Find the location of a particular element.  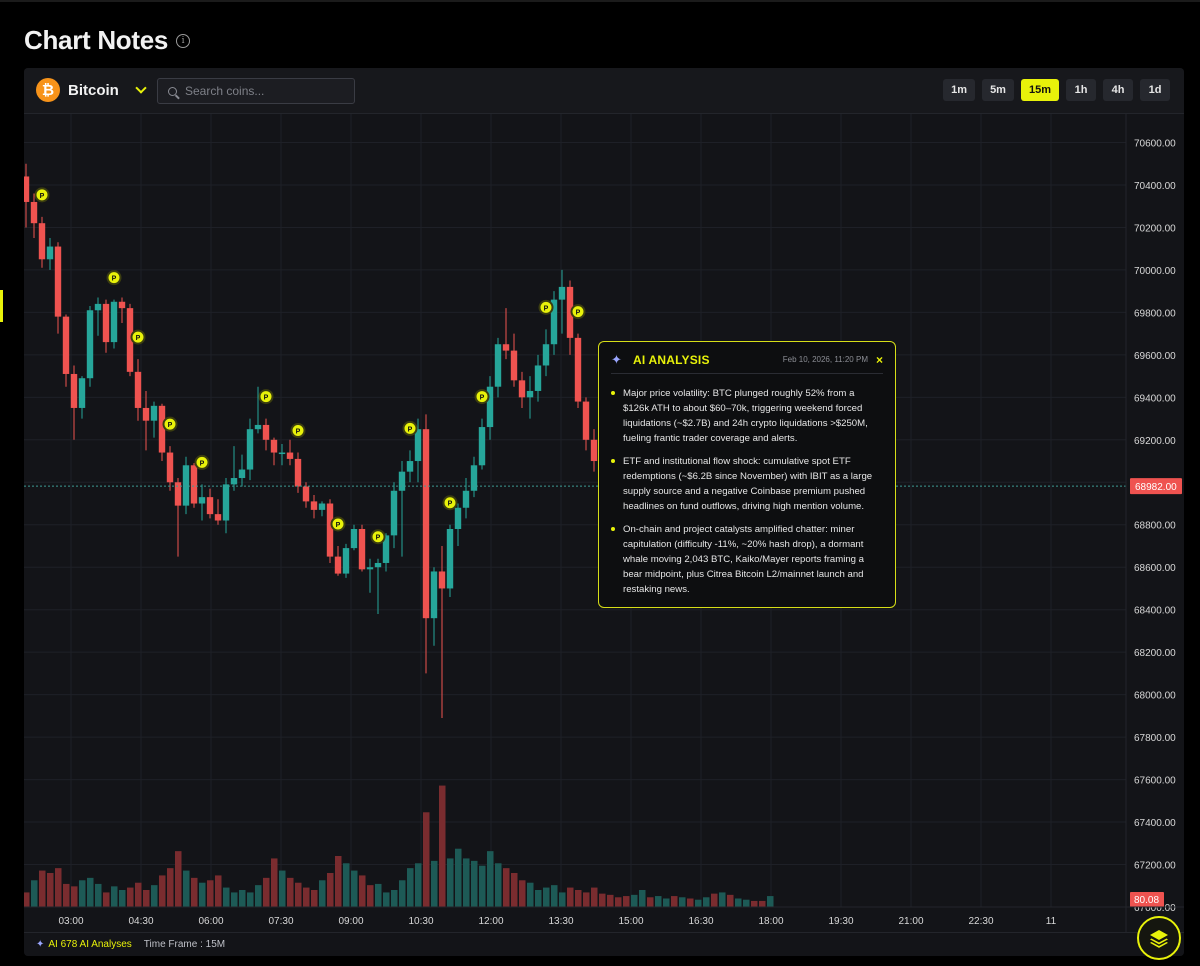

timeframe-button-1h: 1h is located at coordinates (1081, 90).